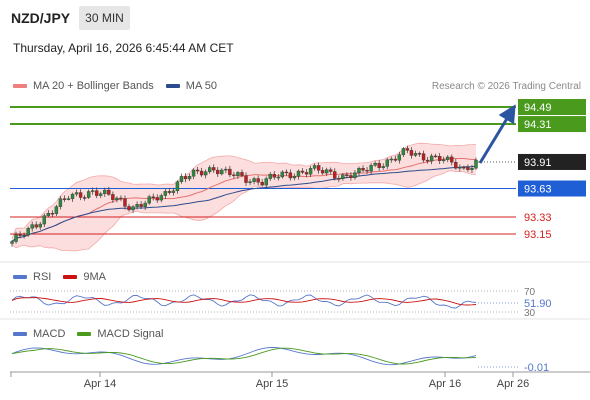  I want to click on level-tag-text: 93.15, so click(538, 235).